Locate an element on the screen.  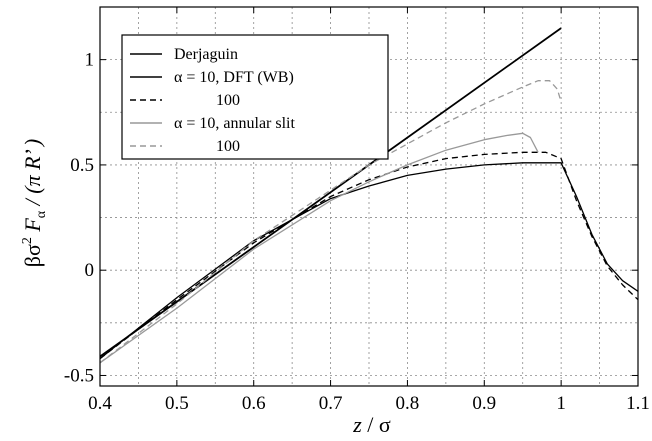
legend-label-1: Derjaguin is located at coordinates (206, 54).